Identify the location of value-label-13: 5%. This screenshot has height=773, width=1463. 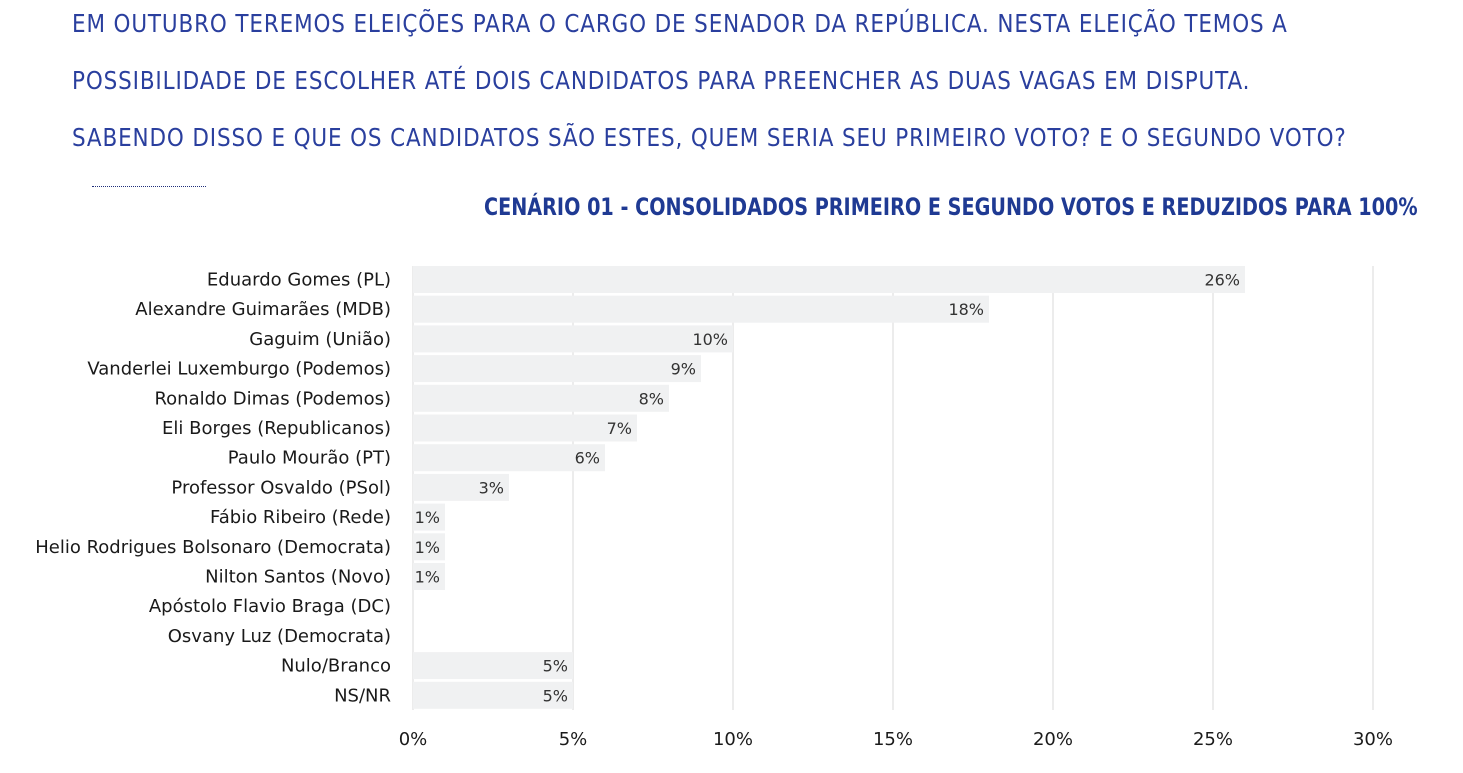
(555, 666).